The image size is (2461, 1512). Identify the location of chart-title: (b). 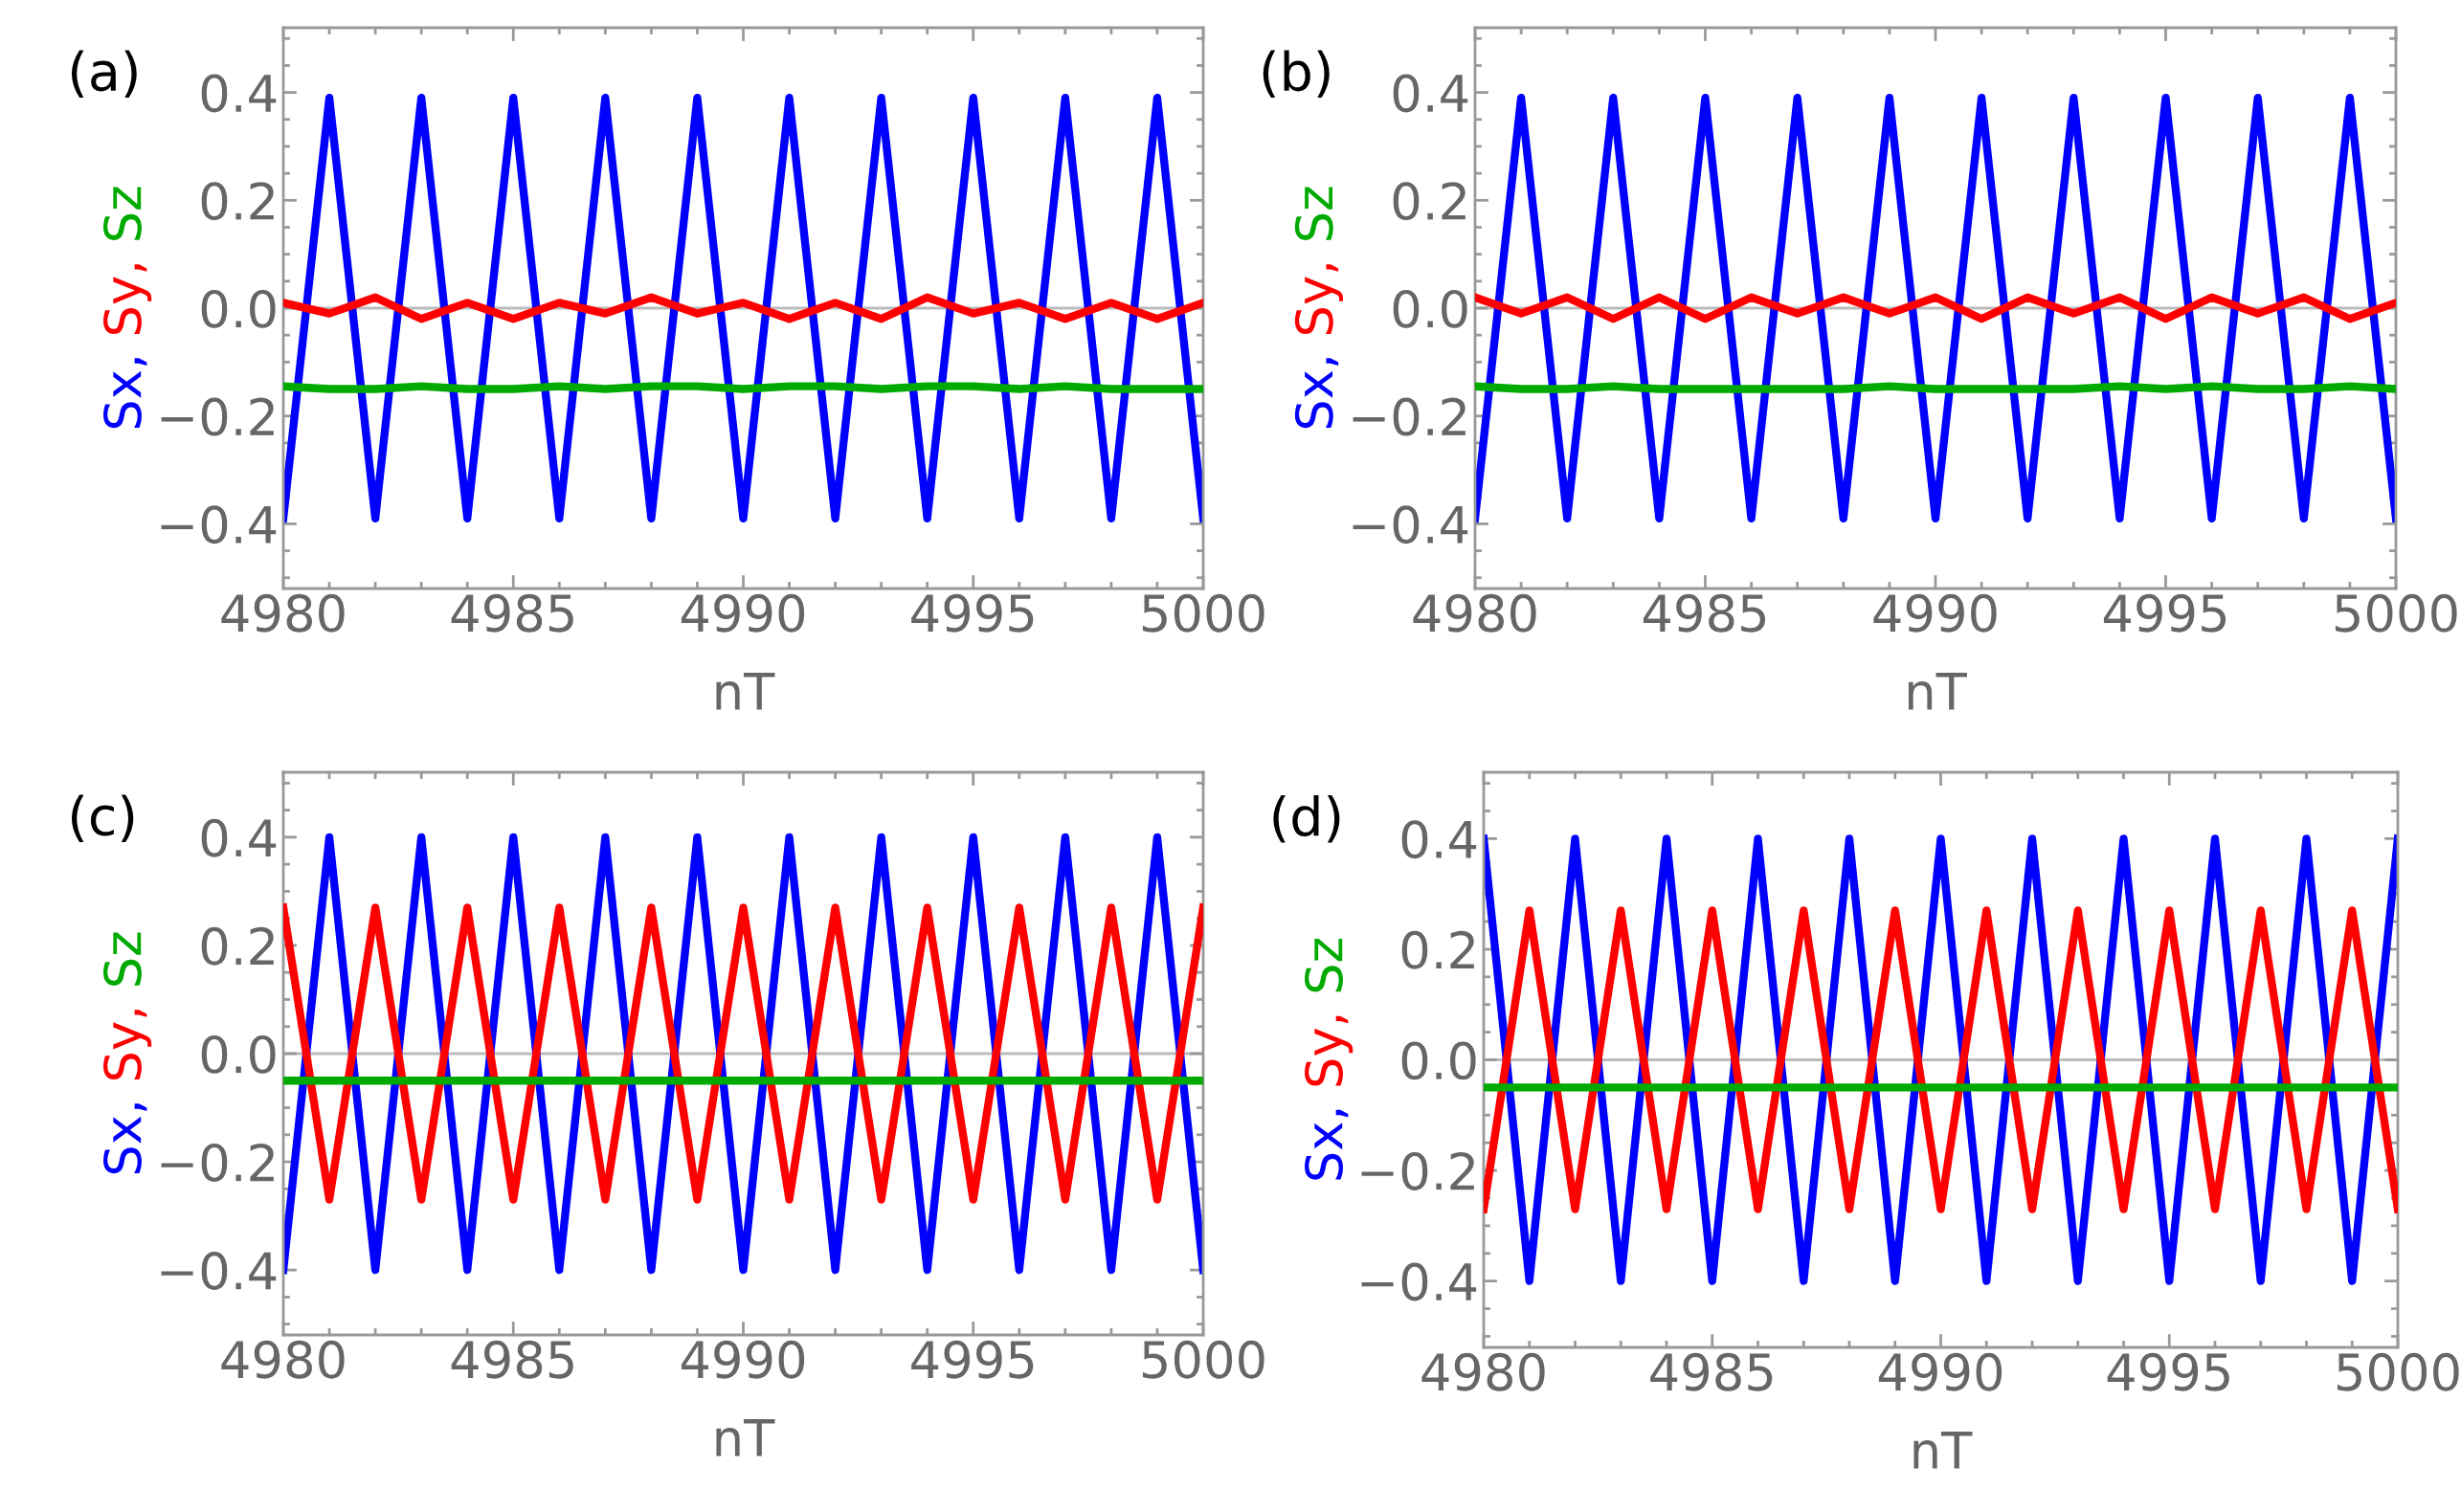
(1296, 74).